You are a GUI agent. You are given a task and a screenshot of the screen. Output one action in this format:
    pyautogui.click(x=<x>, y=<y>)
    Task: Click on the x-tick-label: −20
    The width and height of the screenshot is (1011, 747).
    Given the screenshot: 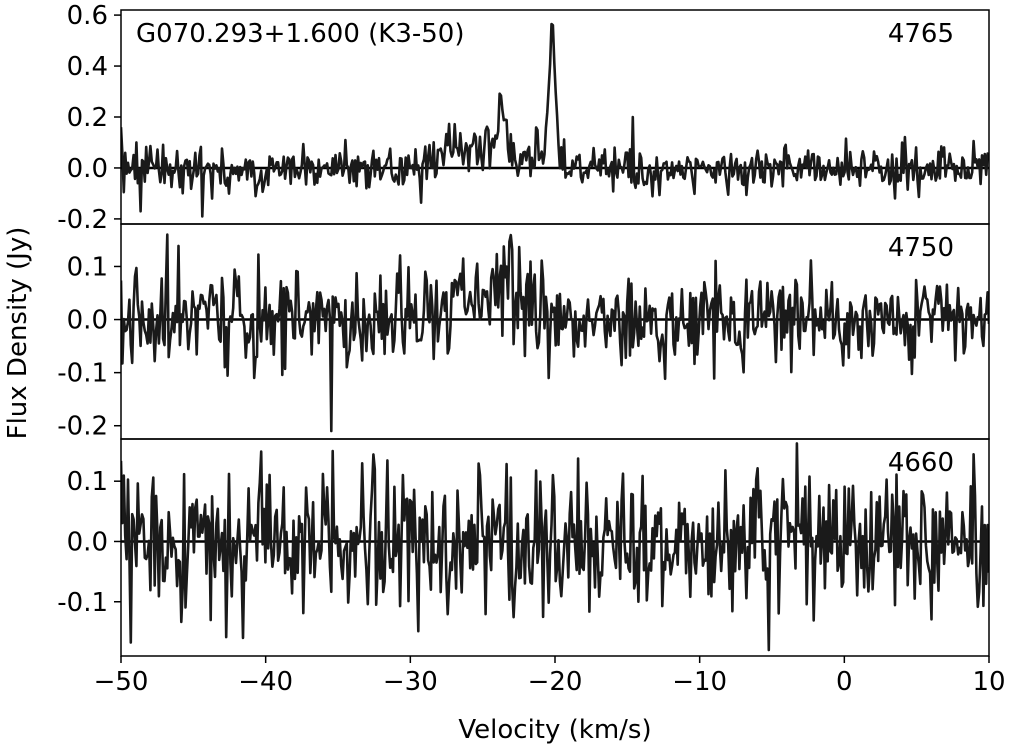 What is the action you would take?
    pyautogui.click(x=555, y=682)
    